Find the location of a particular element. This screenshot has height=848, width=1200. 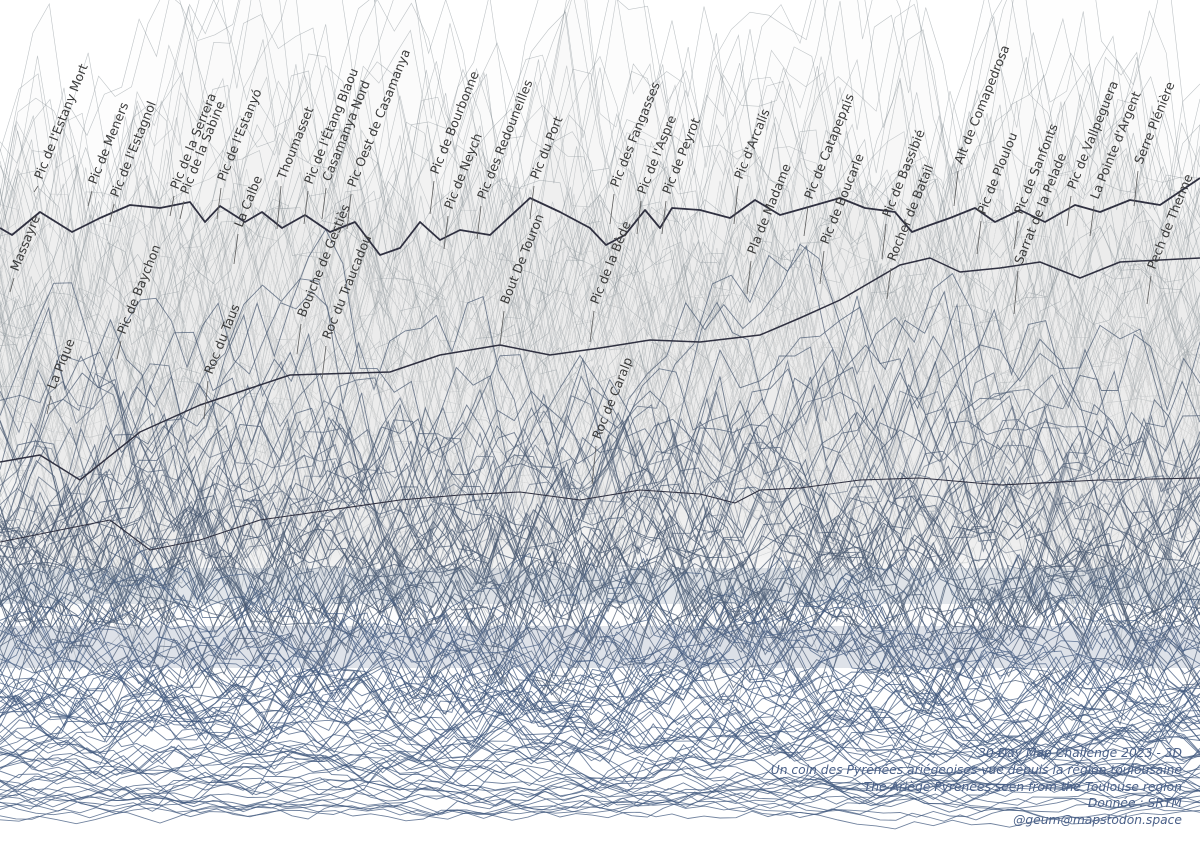

credit-author: @geum@mapstodon.space is located at coordinates (1097, 820).